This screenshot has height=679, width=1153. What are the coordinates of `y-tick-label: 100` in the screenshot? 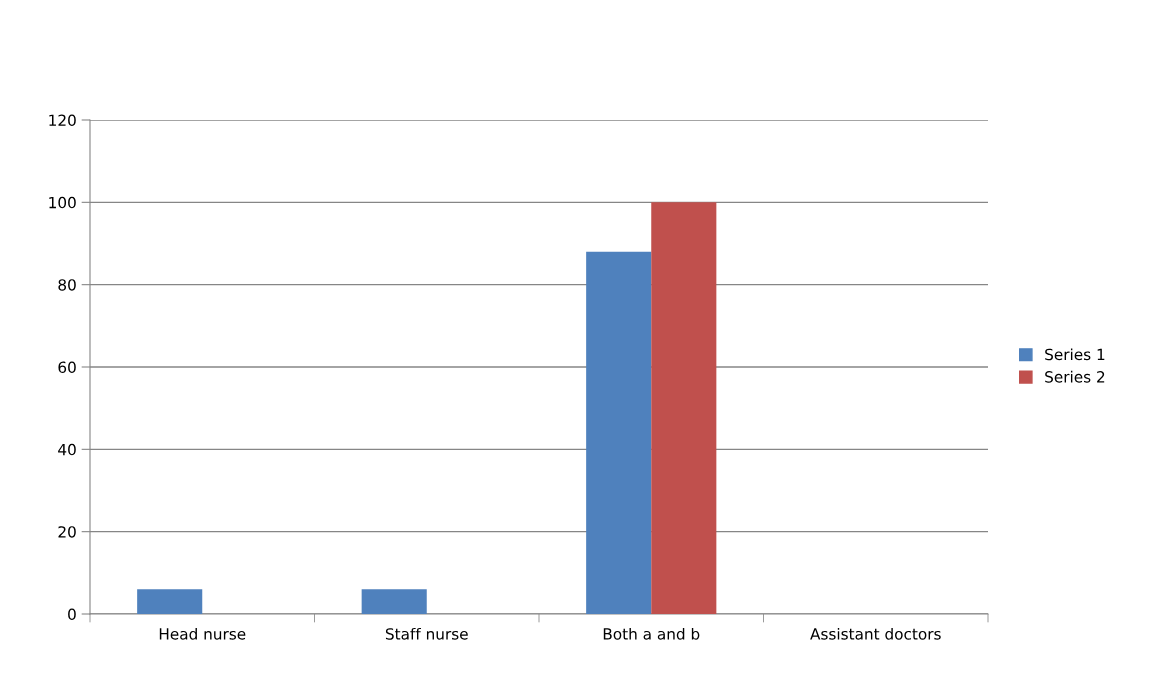 It's located at (62, 202).